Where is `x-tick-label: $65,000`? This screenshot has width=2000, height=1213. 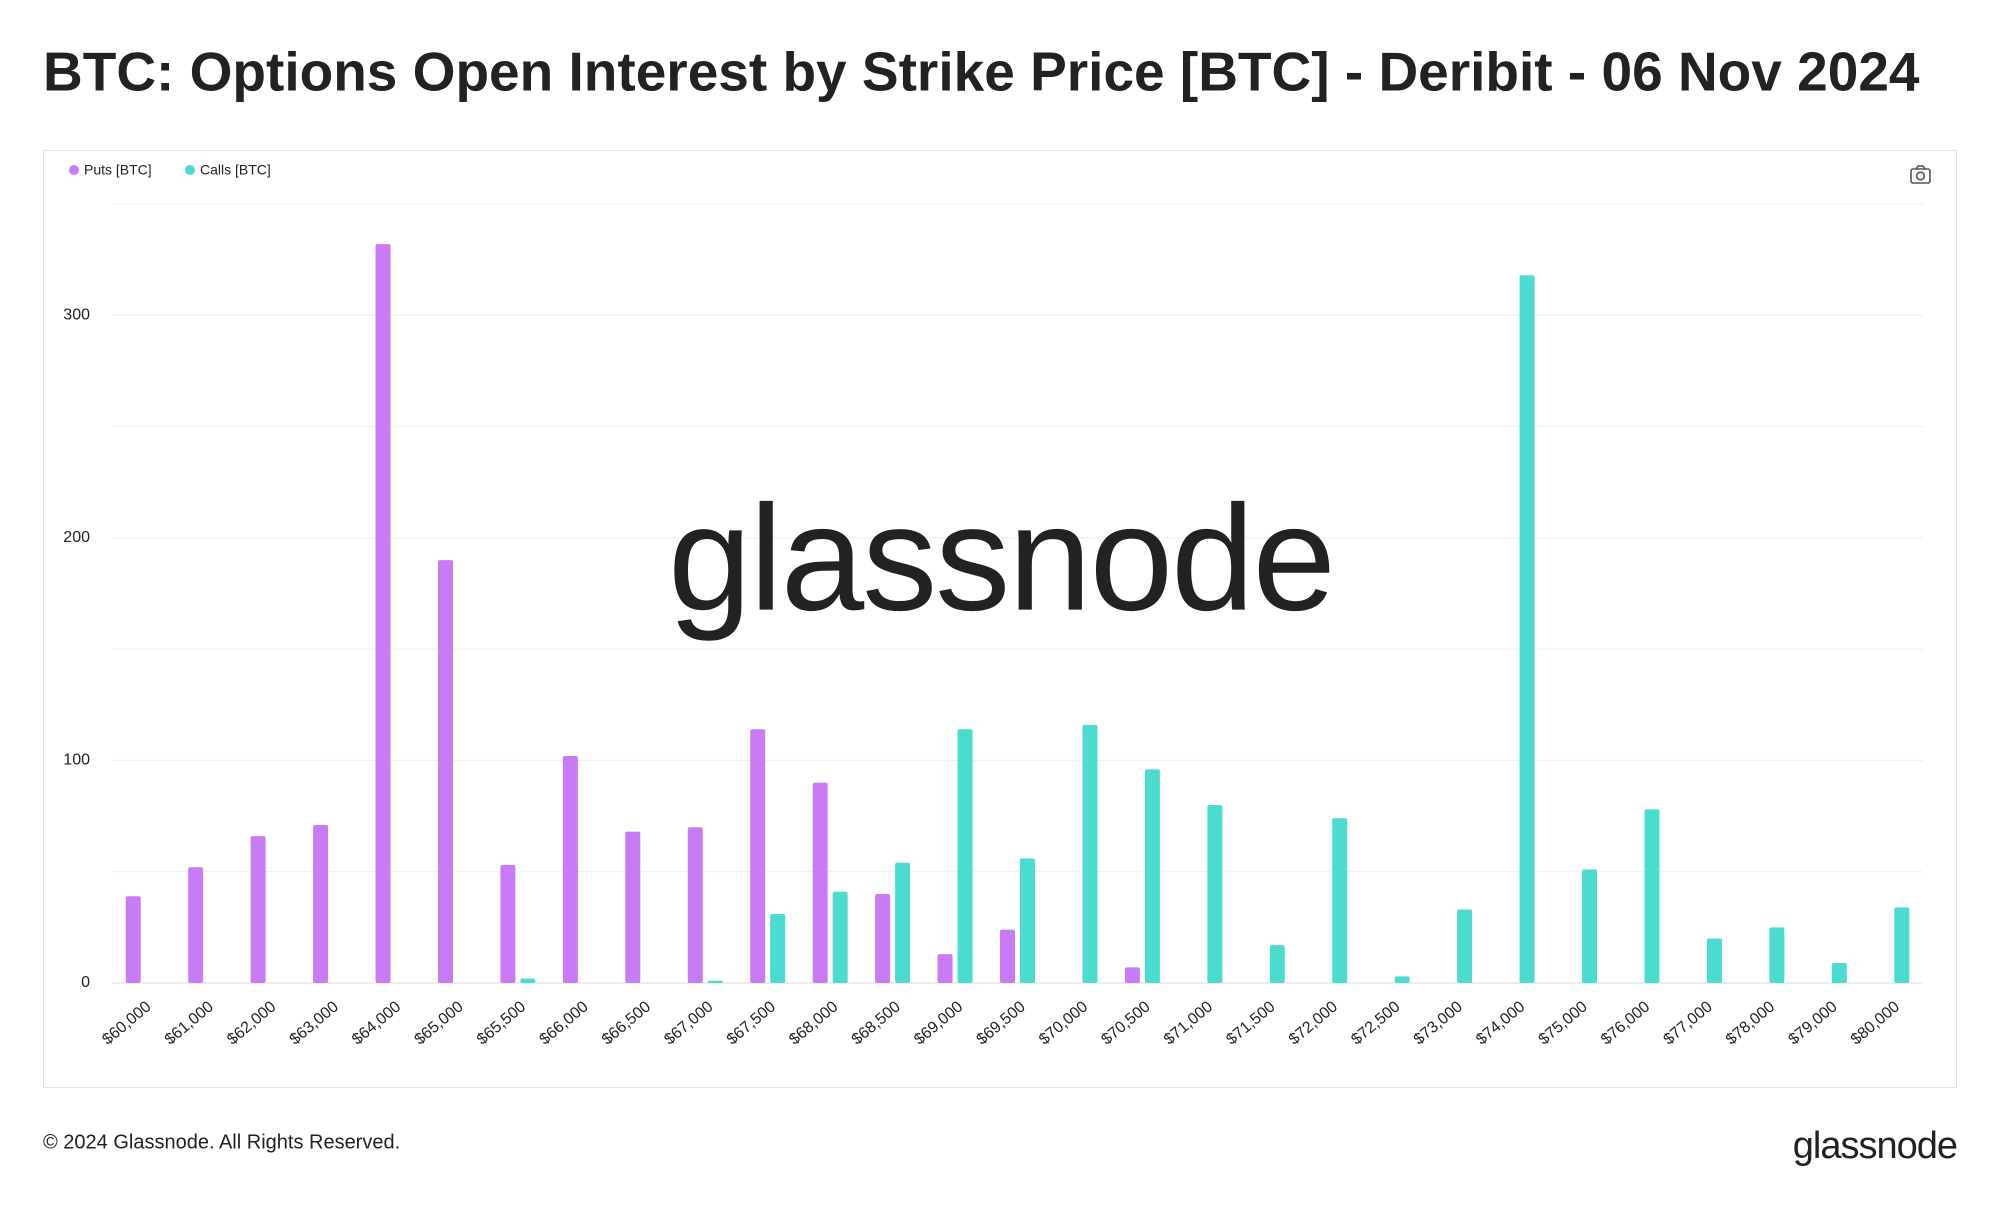
x-tick-label: $65,000 is located at coordinates (439, 1023).